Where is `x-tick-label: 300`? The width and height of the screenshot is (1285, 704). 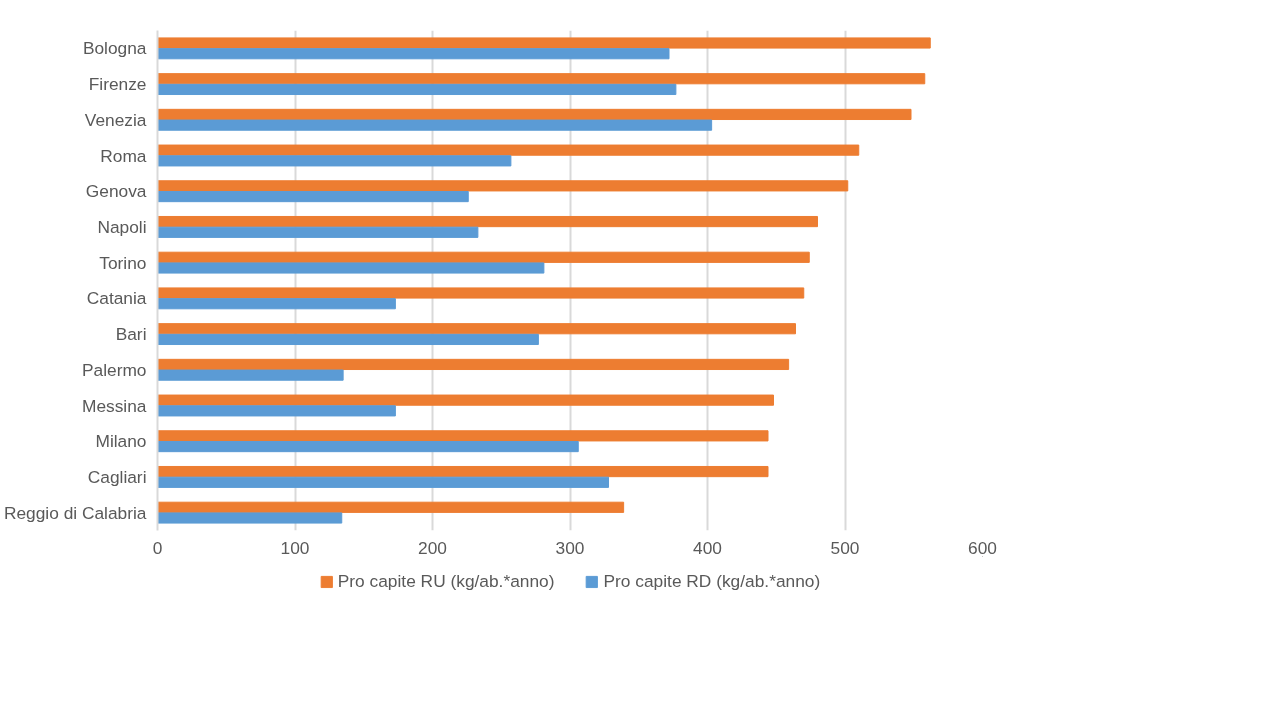
x-tick-label: 300 is located at coordinates (570, 547).